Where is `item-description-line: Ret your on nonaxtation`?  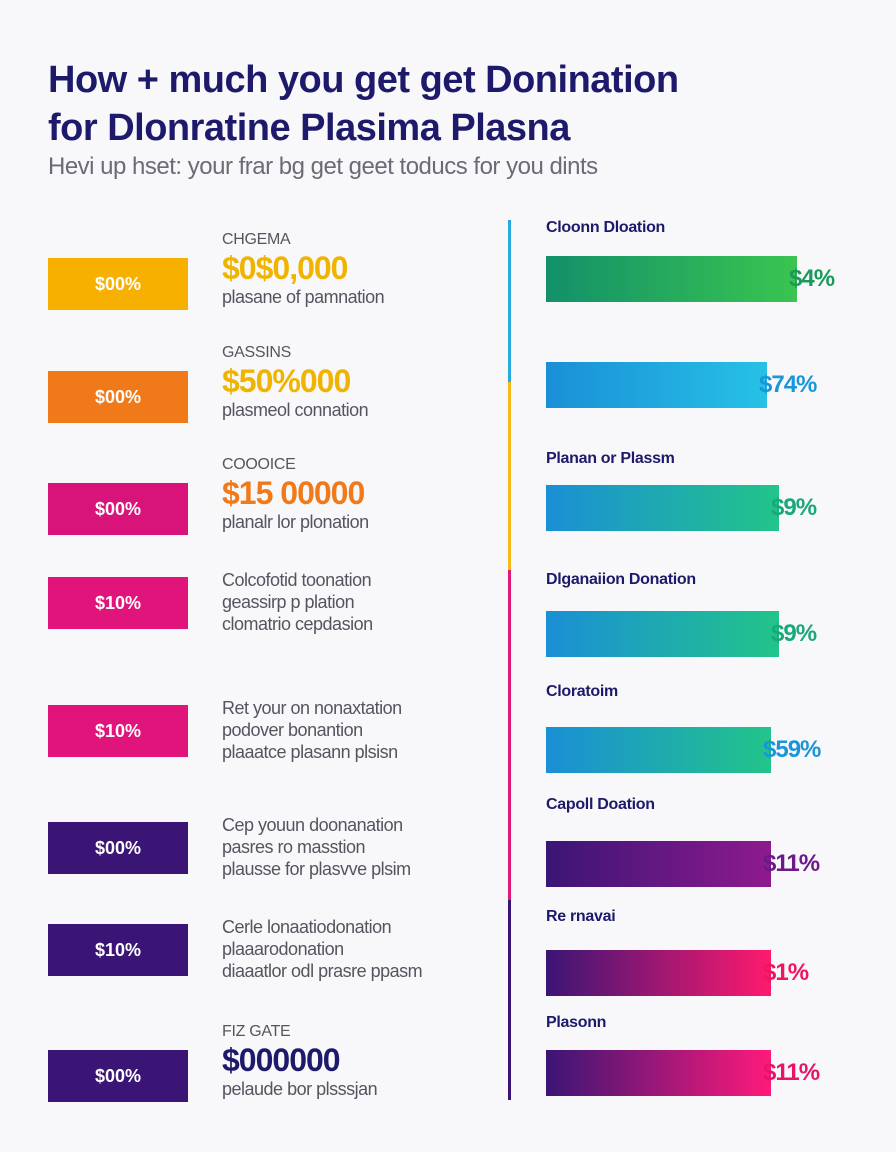 item-description-line: Ret your on nonaxtation is located at coordinates (312, 708).